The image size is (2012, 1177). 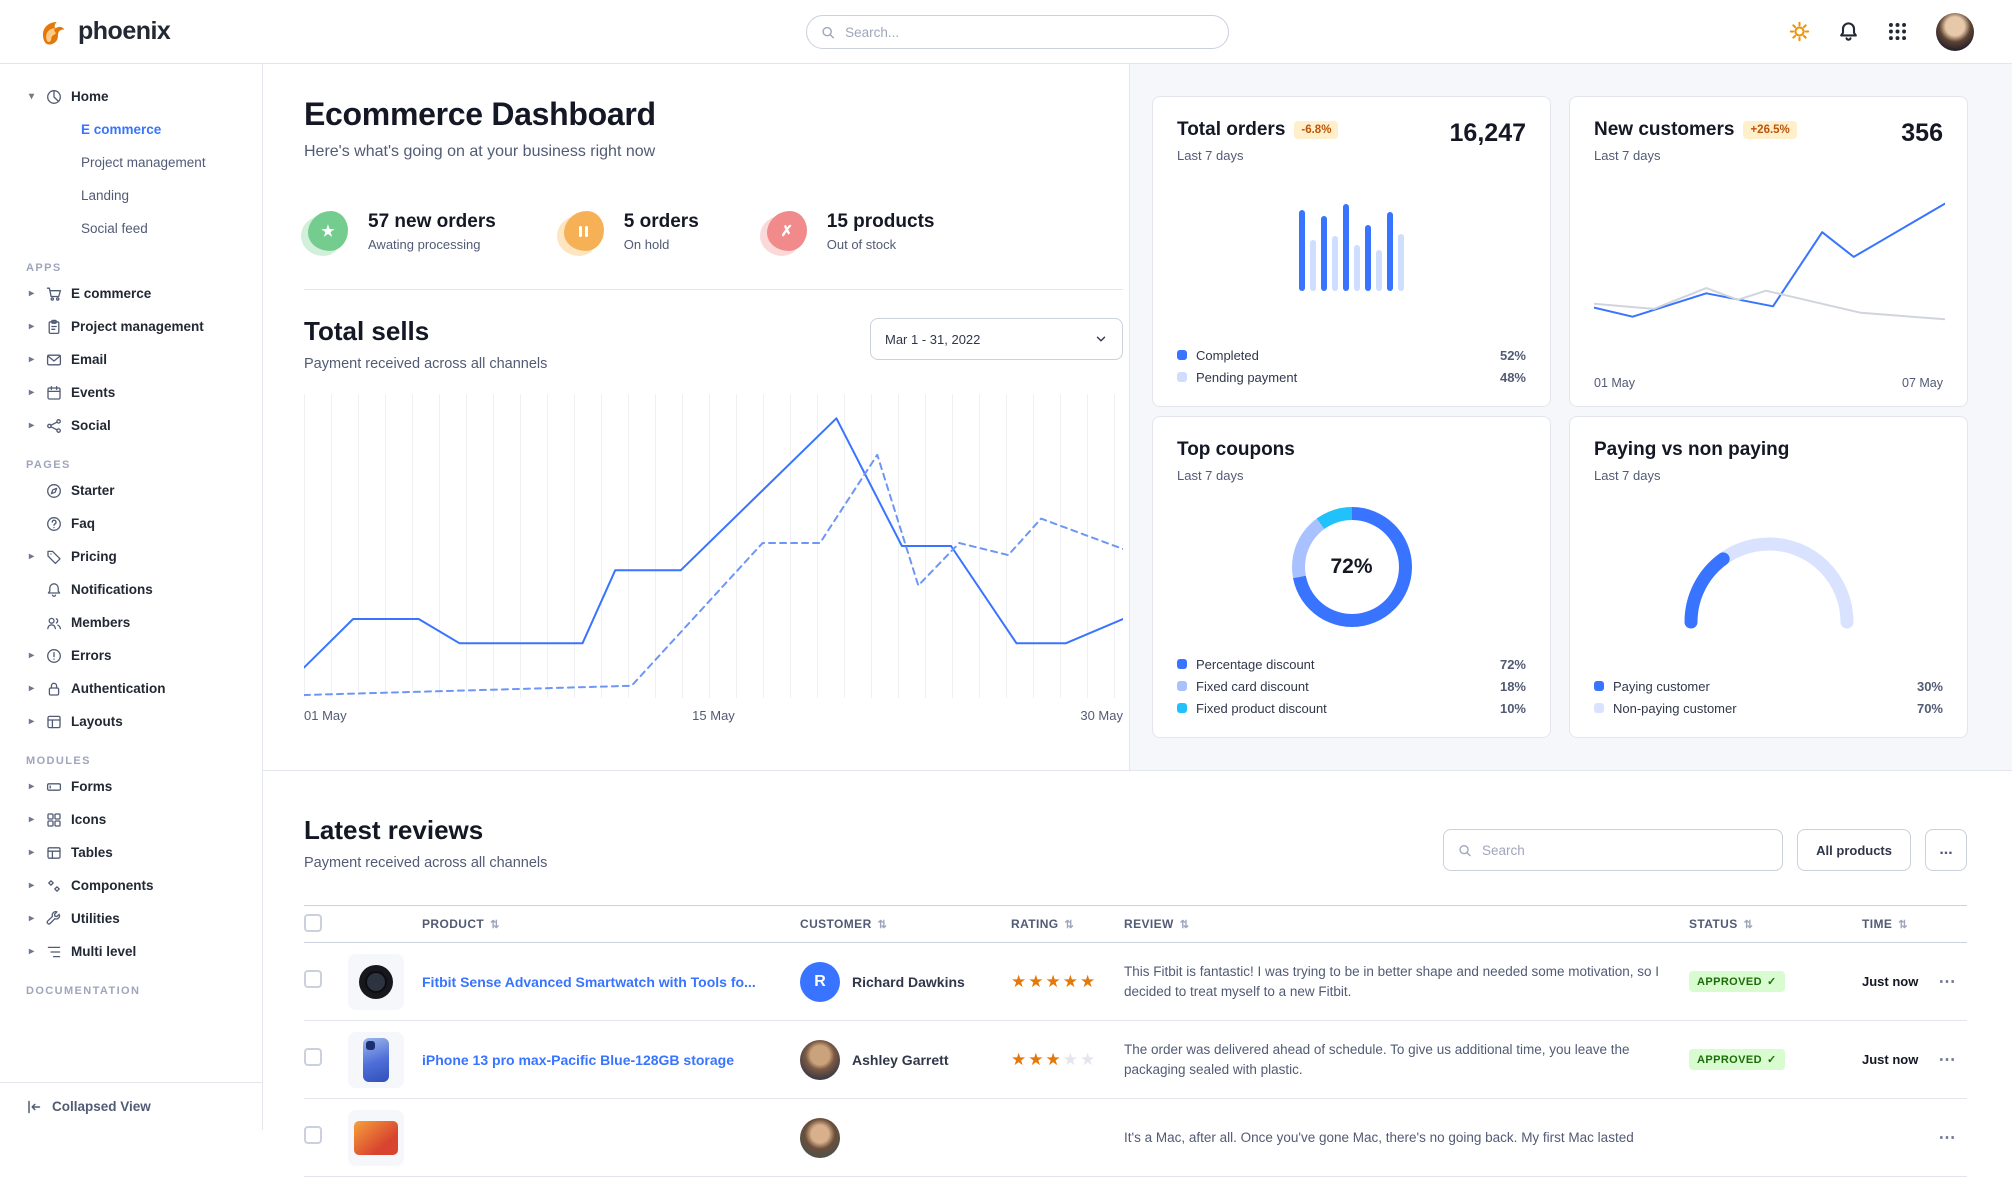 I want to click on sidebar-subitem-social-feed: Social feed, so click(x=139, y=228).